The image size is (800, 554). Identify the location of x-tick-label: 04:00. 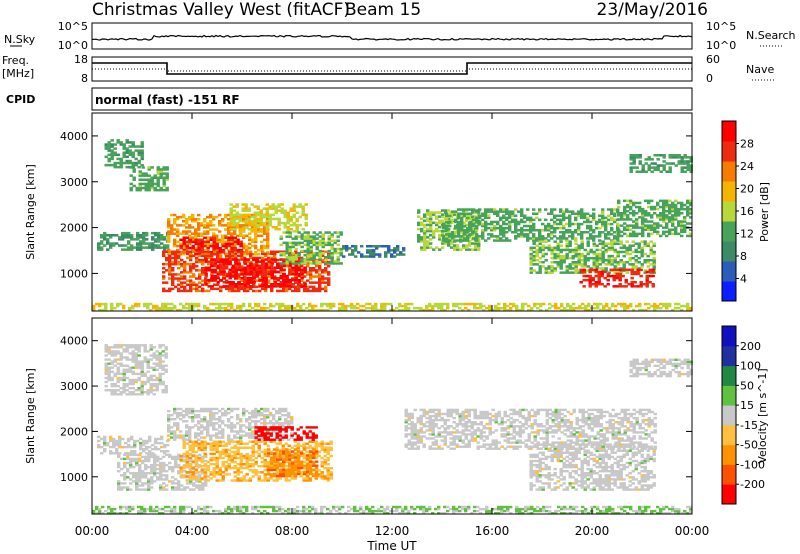
(192, 531).